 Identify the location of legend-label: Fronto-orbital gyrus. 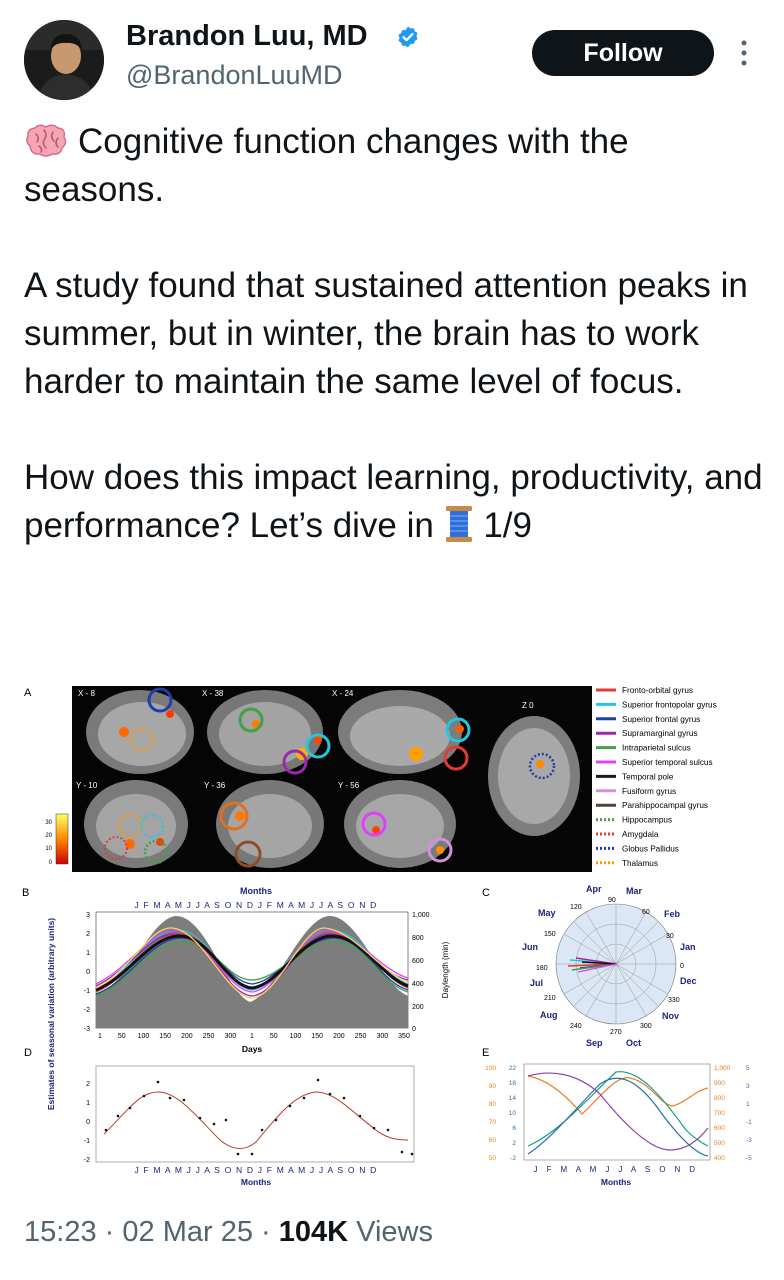
(657, 690).